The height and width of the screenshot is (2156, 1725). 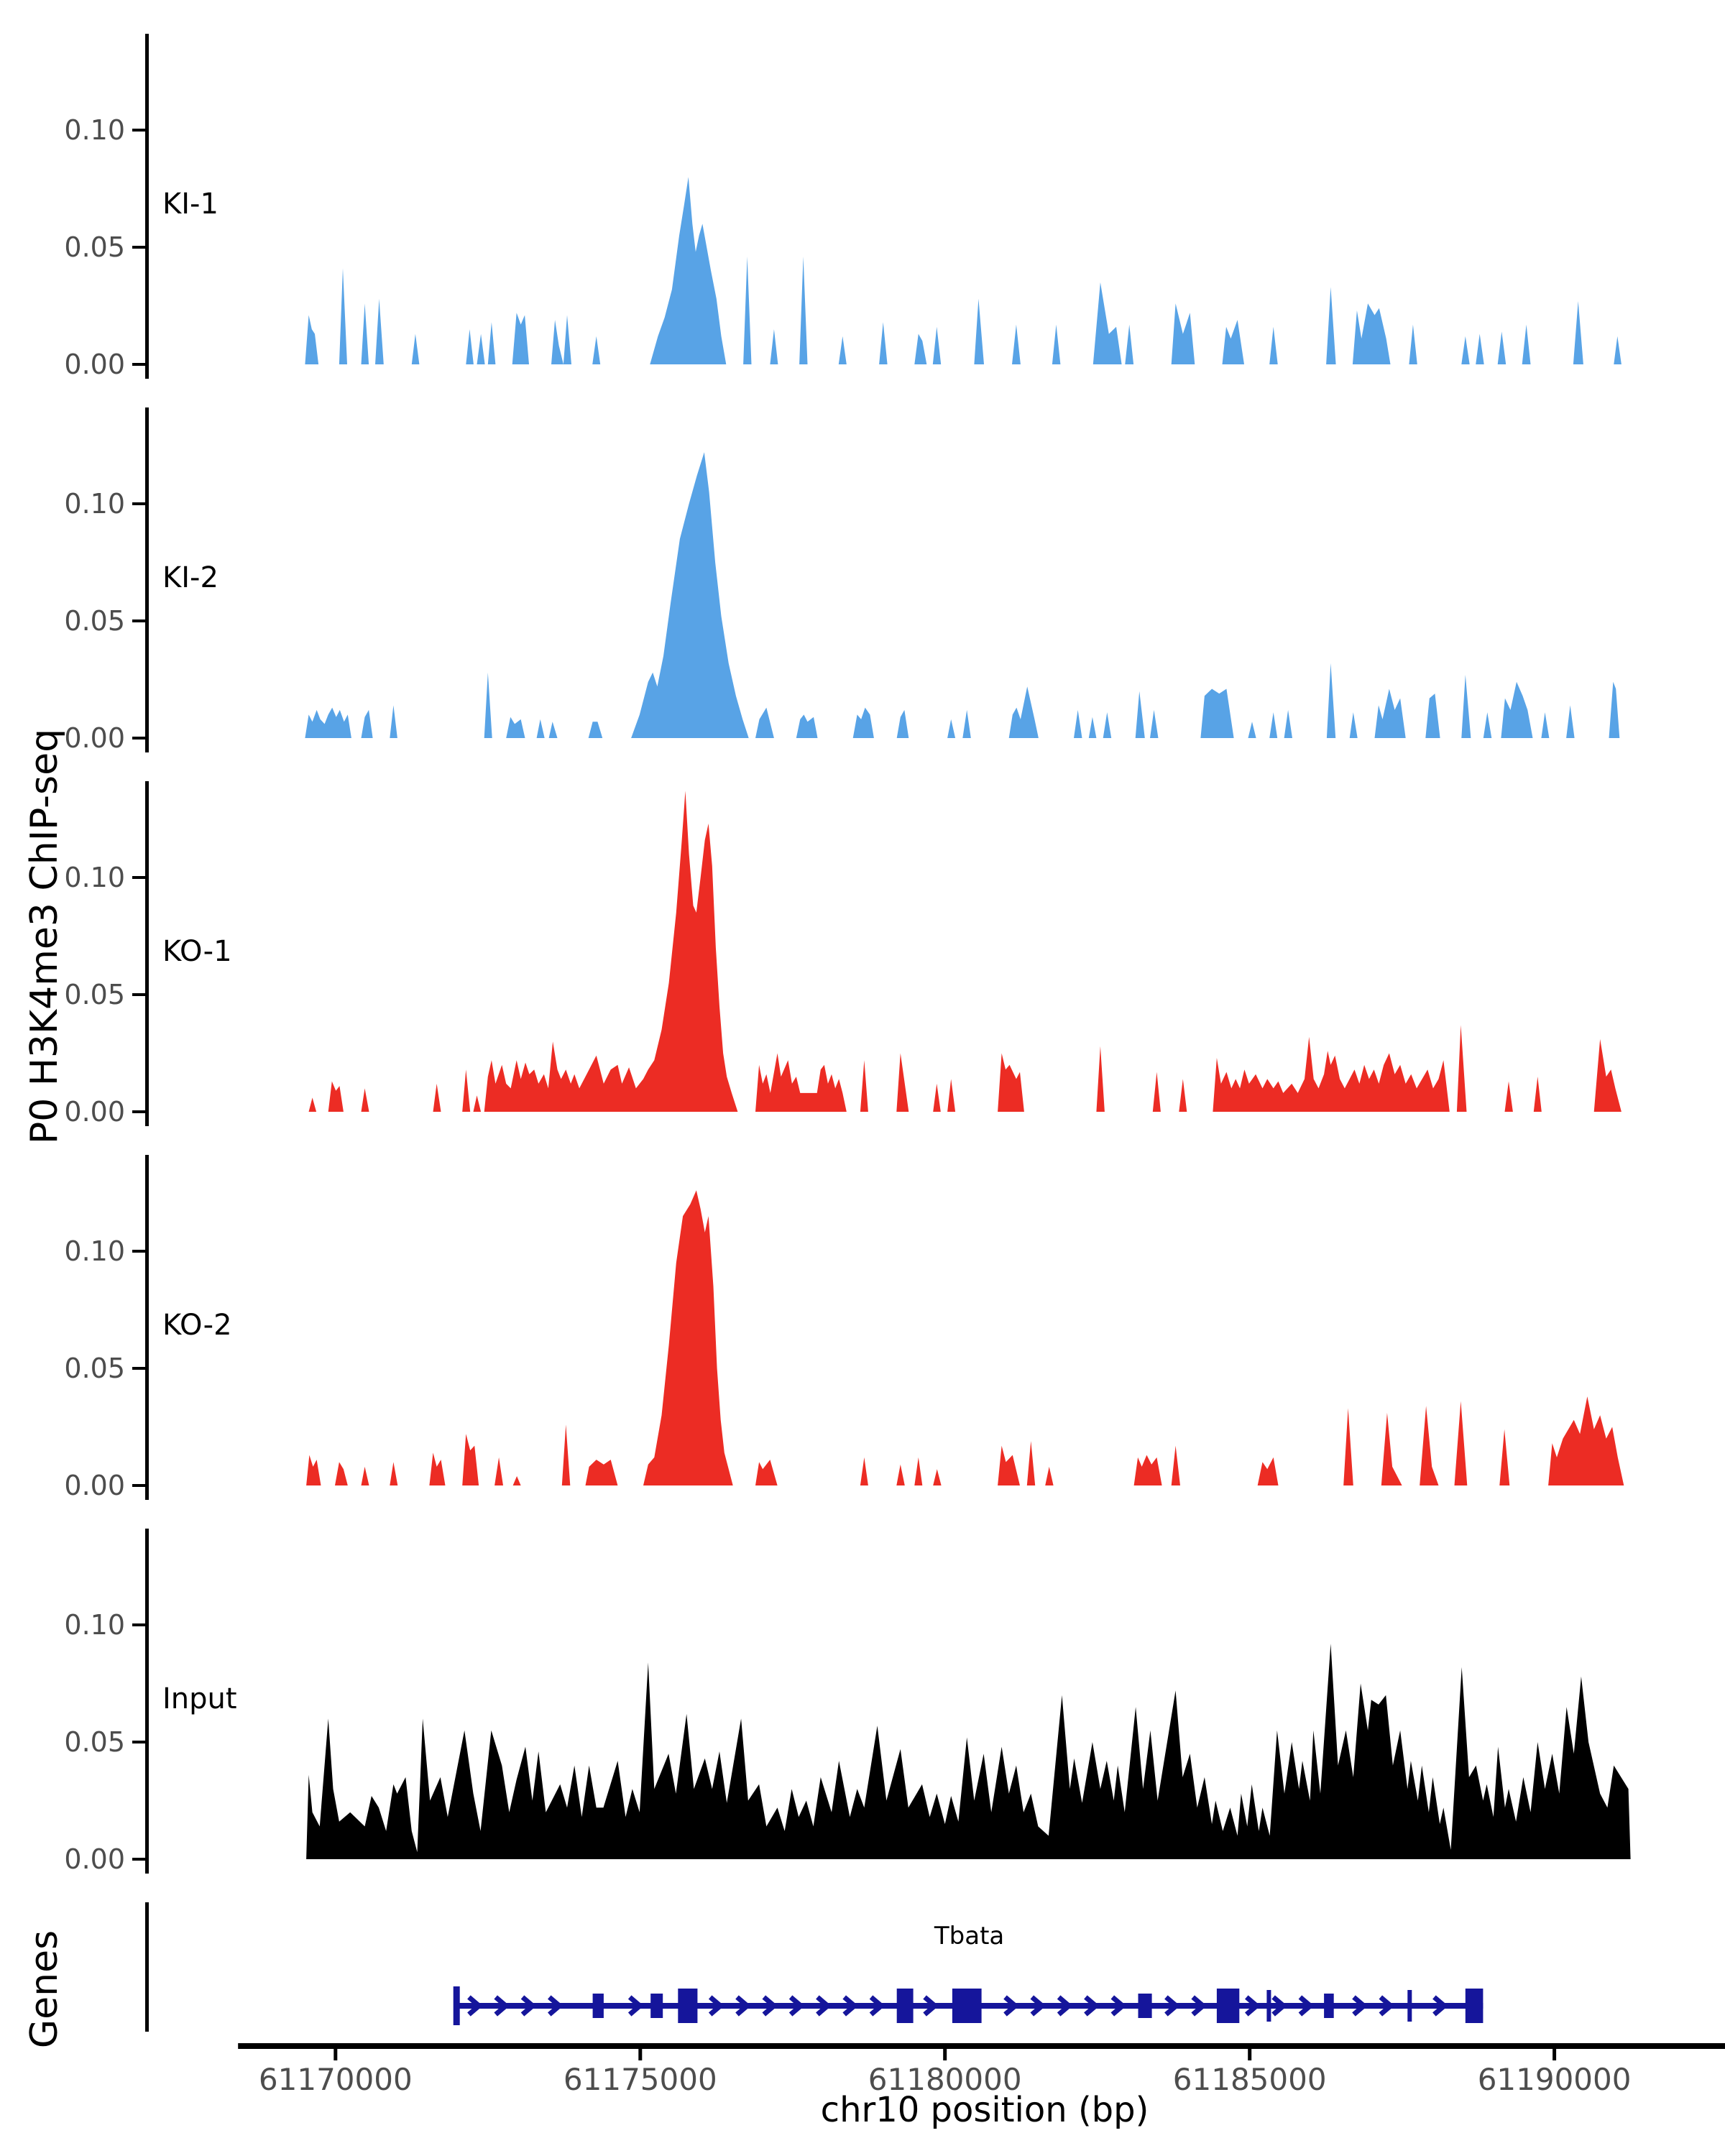 I want to click on signal-panel-KO-1: 0.10 0.05 0.00 KO-1, so click(x=843, y=954).